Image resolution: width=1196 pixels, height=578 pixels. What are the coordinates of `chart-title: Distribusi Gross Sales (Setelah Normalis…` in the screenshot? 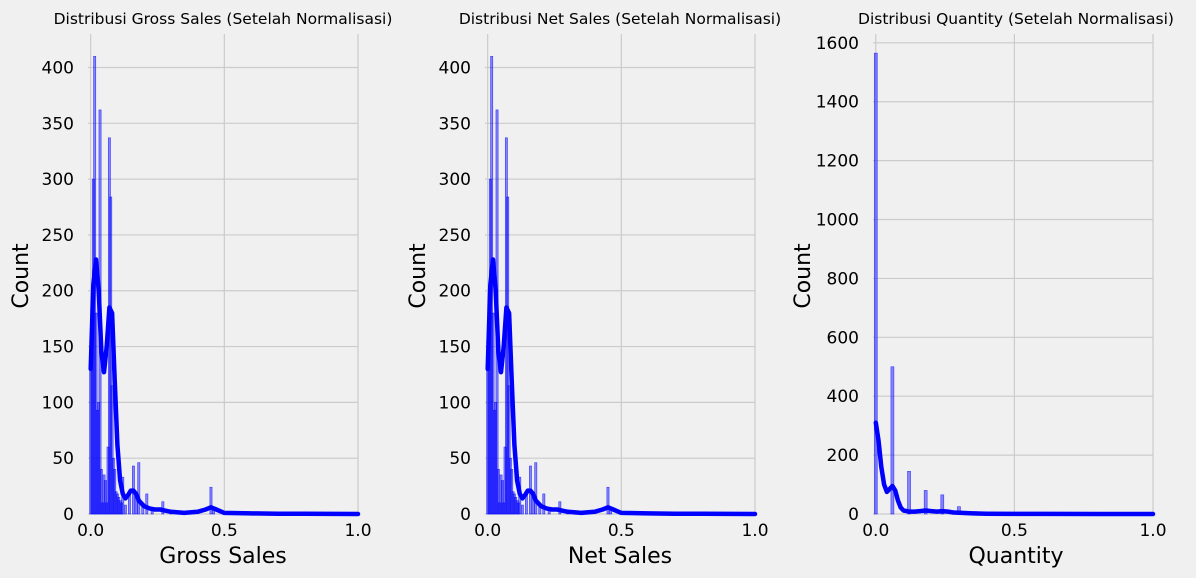 It's located at (223, 19).